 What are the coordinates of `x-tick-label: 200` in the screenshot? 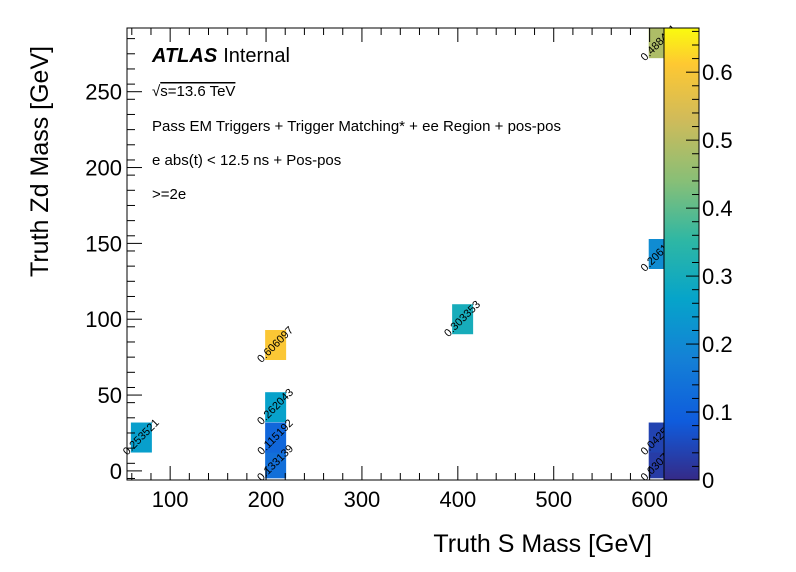 It's located at (266, 499).